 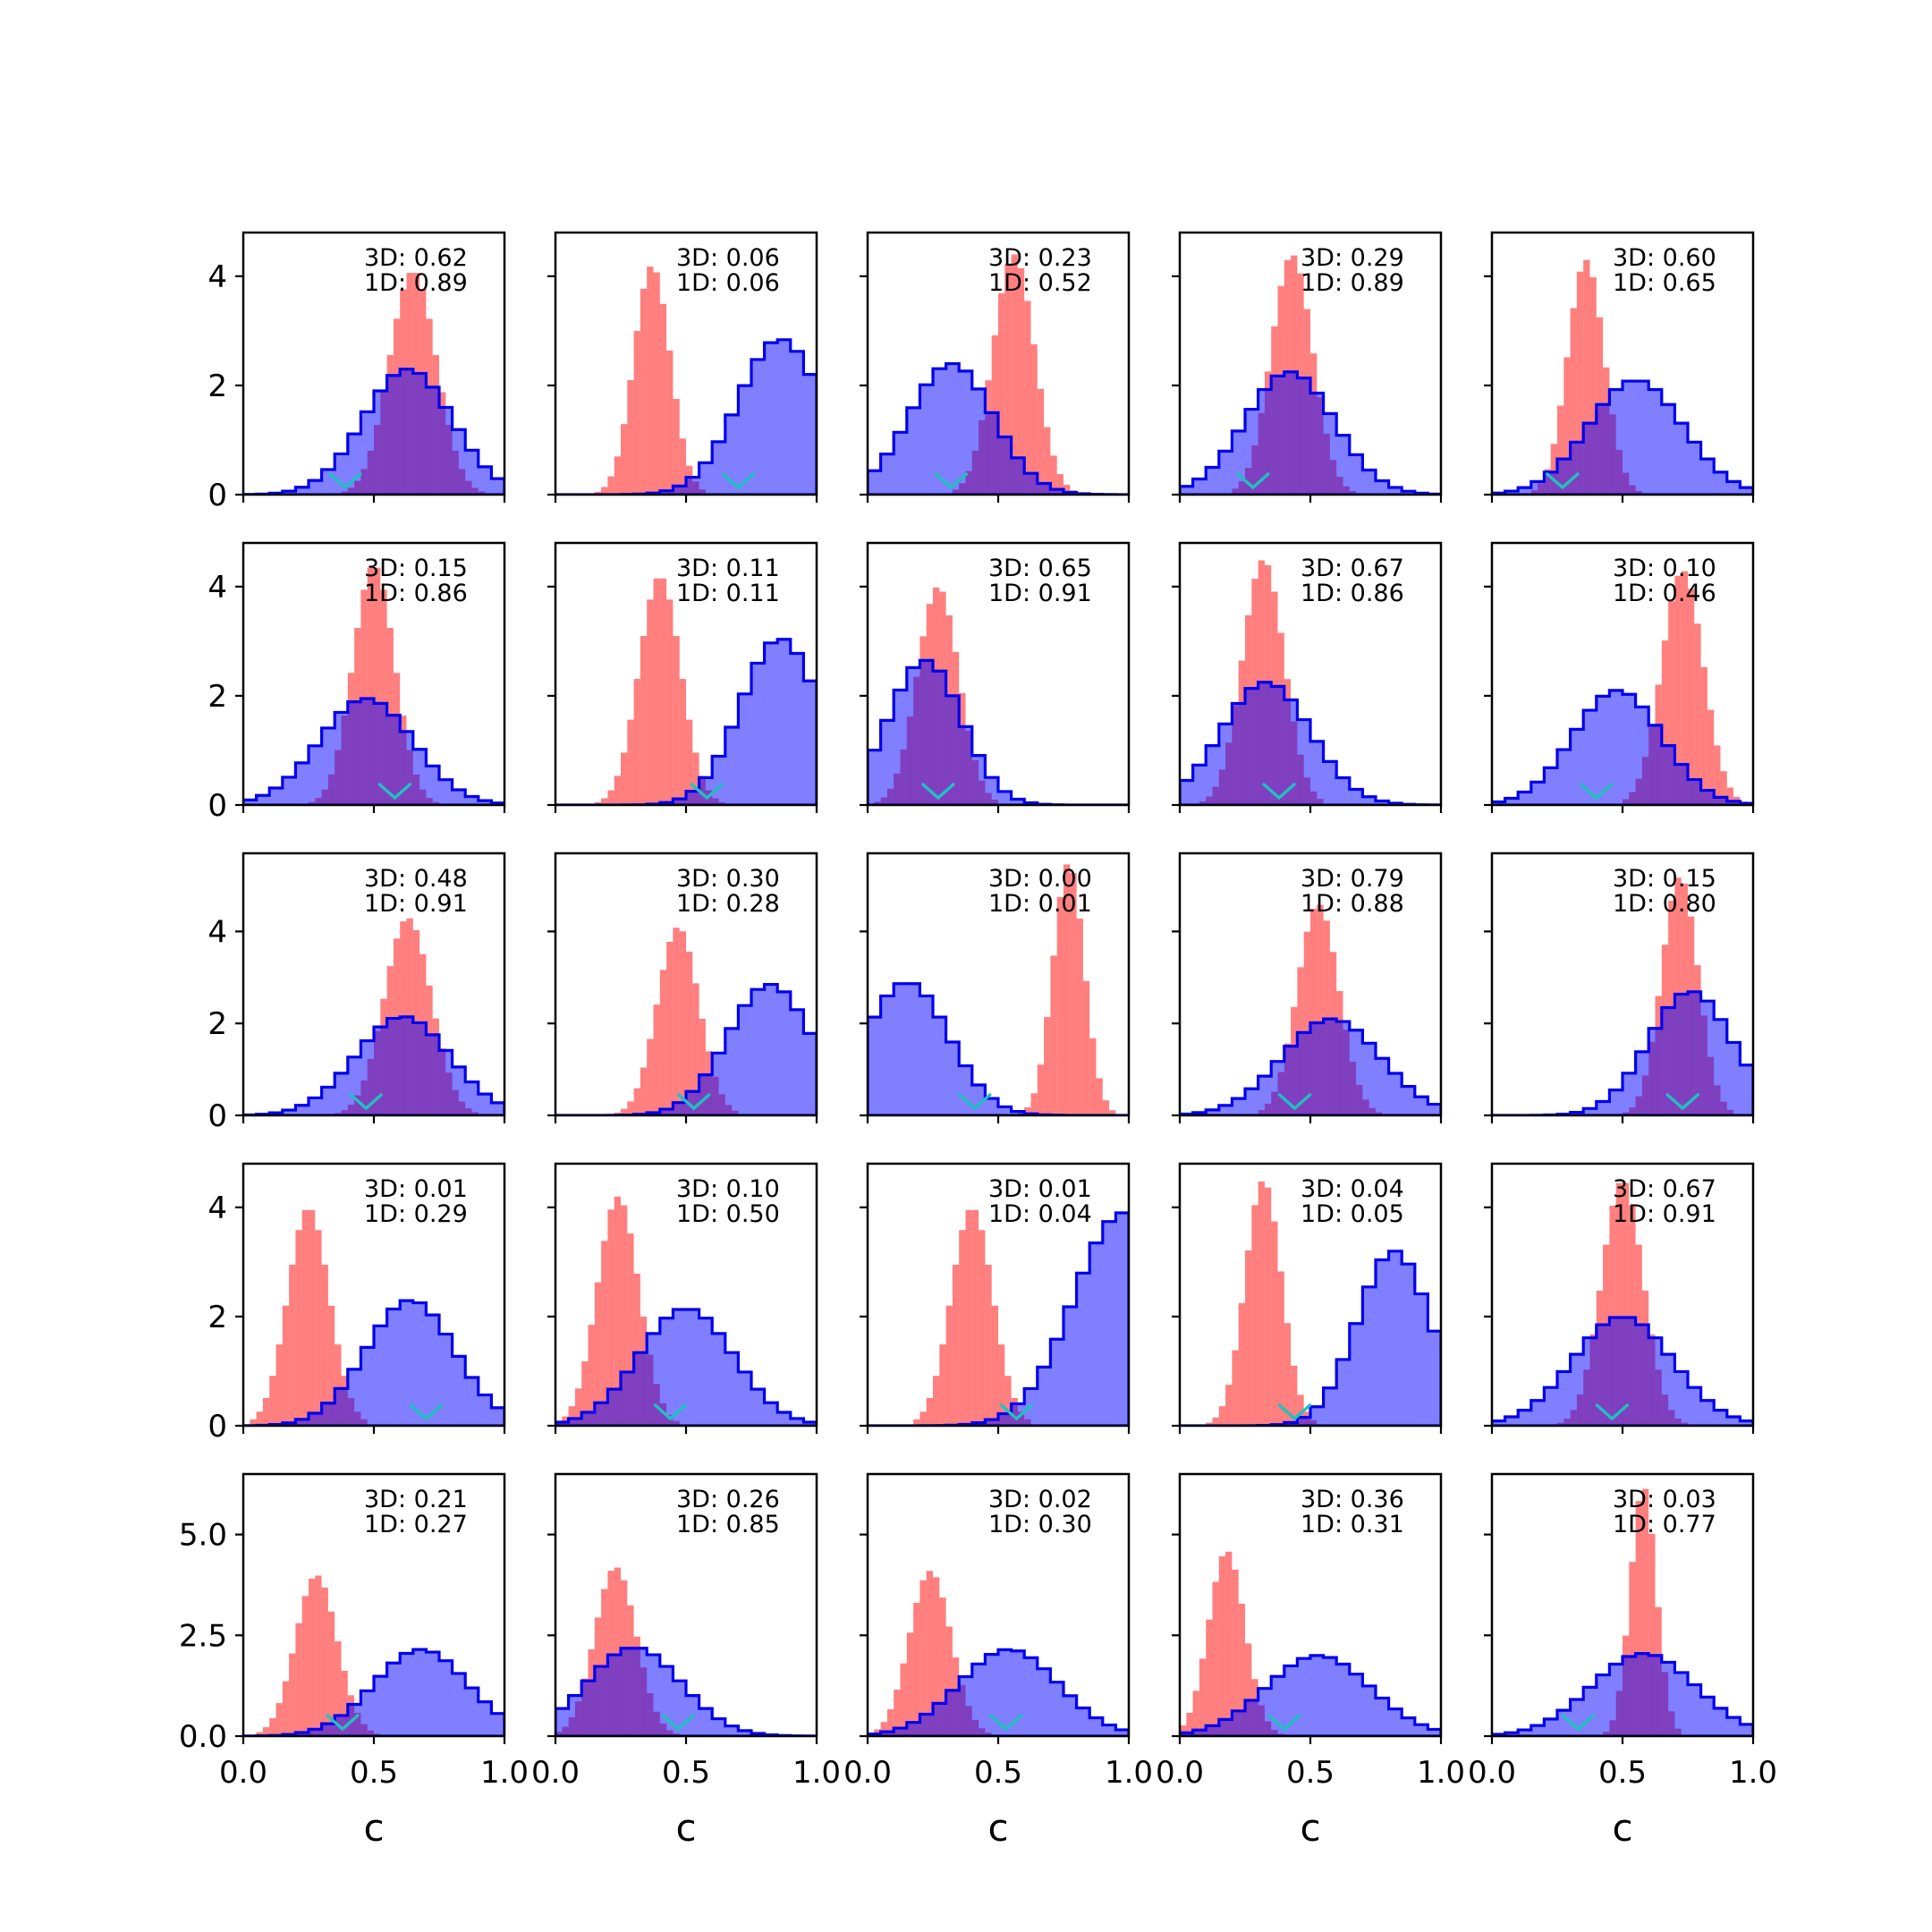 What do you see at coordinates (1352, 1189) in the screenshot?
I see `annotation-3d: 3D: 0.04` at bounding box center [1352, 1189].